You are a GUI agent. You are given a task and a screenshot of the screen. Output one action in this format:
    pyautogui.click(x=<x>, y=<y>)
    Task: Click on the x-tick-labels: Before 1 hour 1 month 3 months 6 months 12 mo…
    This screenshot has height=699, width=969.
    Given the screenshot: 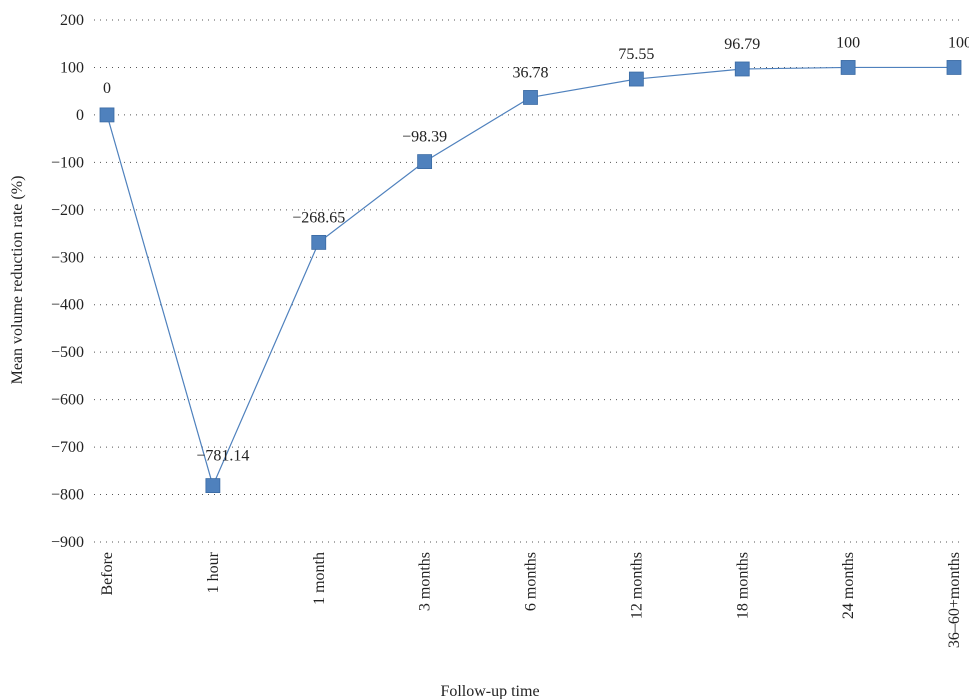 What is the action you would take?
    pyautogui.click(x=531, y=599)
    